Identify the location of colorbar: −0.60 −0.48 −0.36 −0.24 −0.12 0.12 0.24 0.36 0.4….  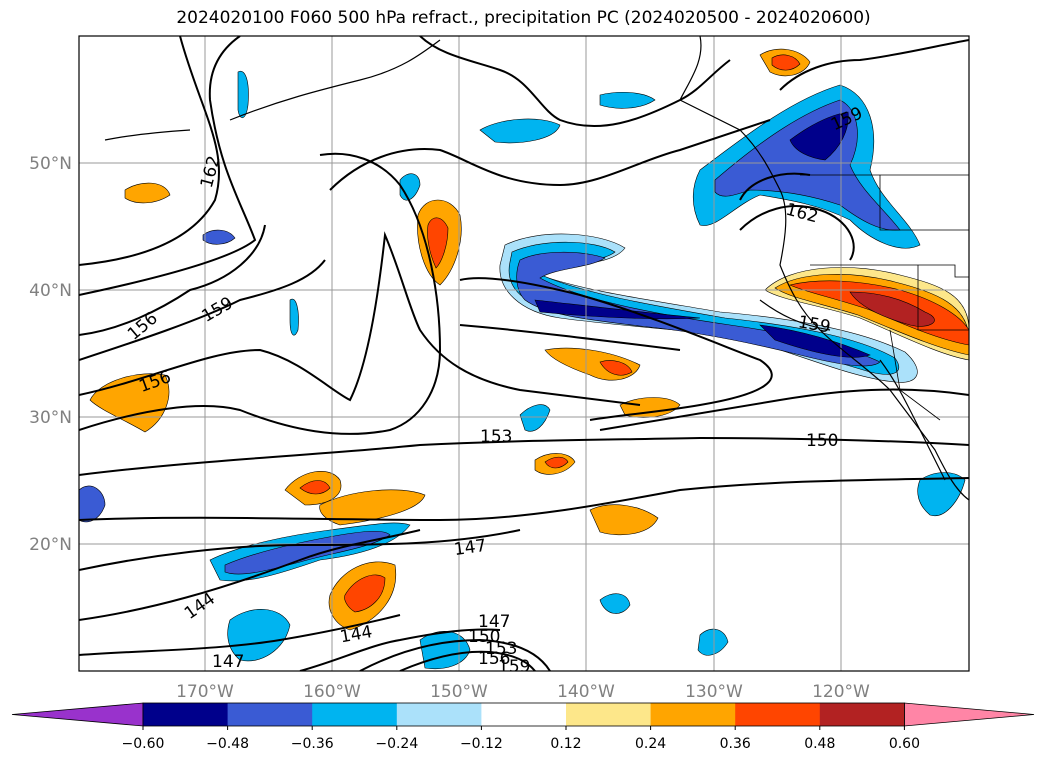
(523, 727).